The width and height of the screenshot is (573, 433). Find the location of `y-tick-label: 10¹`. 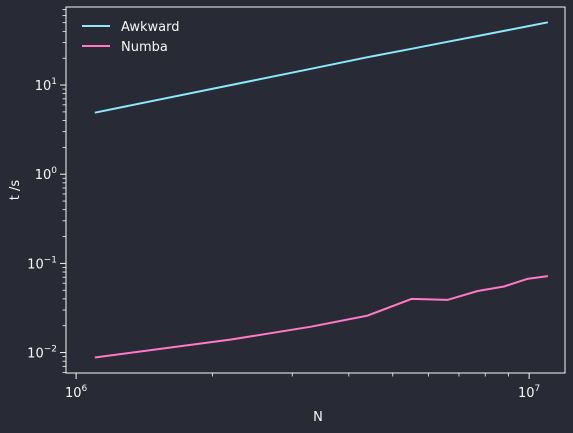

y-tick-label: 10¹ is located at coordinates (46, 85).